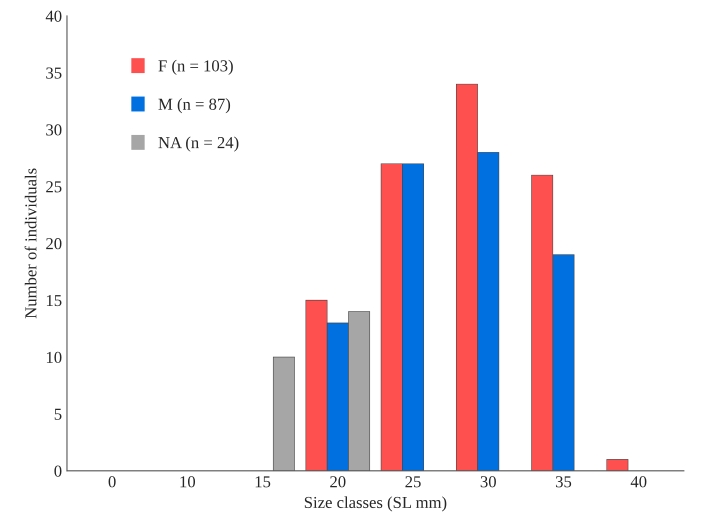  What do you see at coordinates (58, 414) in the screenshot?
I see `y-tick-label: 5` at bounding box center [58, 414].